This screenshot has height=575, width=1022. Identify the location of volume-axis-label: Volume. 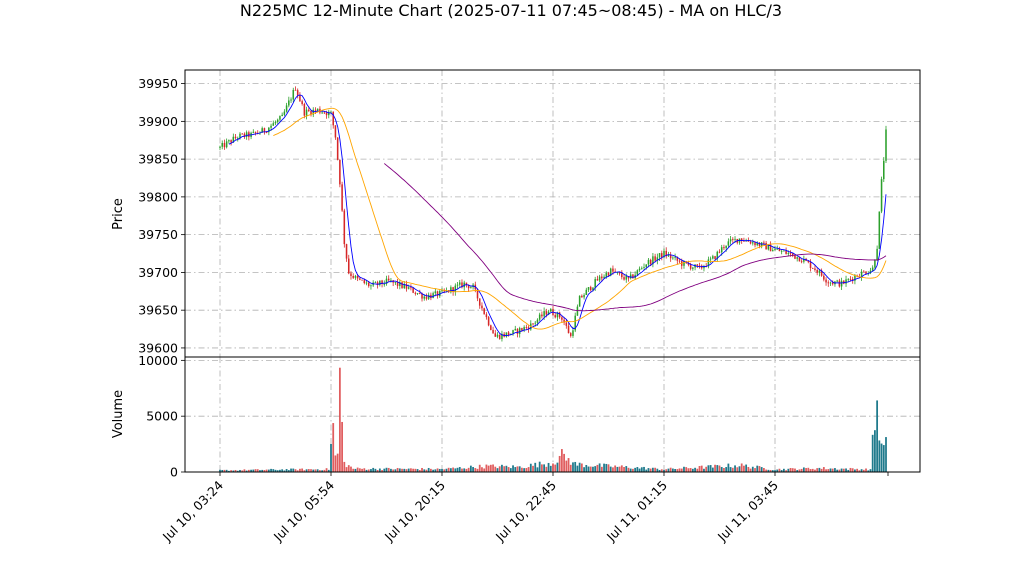
(118, 414).